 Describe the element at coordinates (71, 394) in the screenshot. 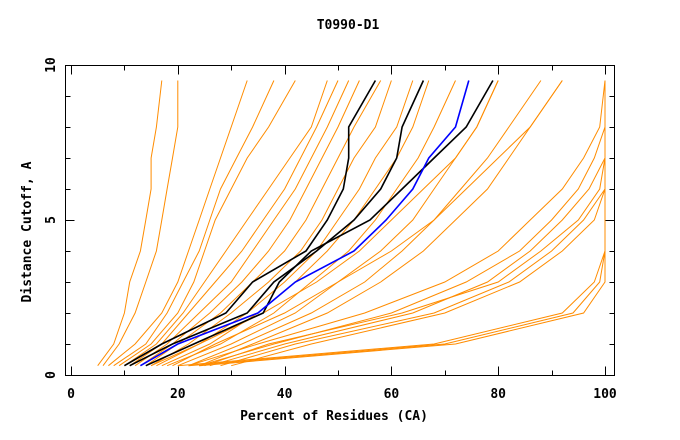

I see `x-tick-label: 0` at that location.